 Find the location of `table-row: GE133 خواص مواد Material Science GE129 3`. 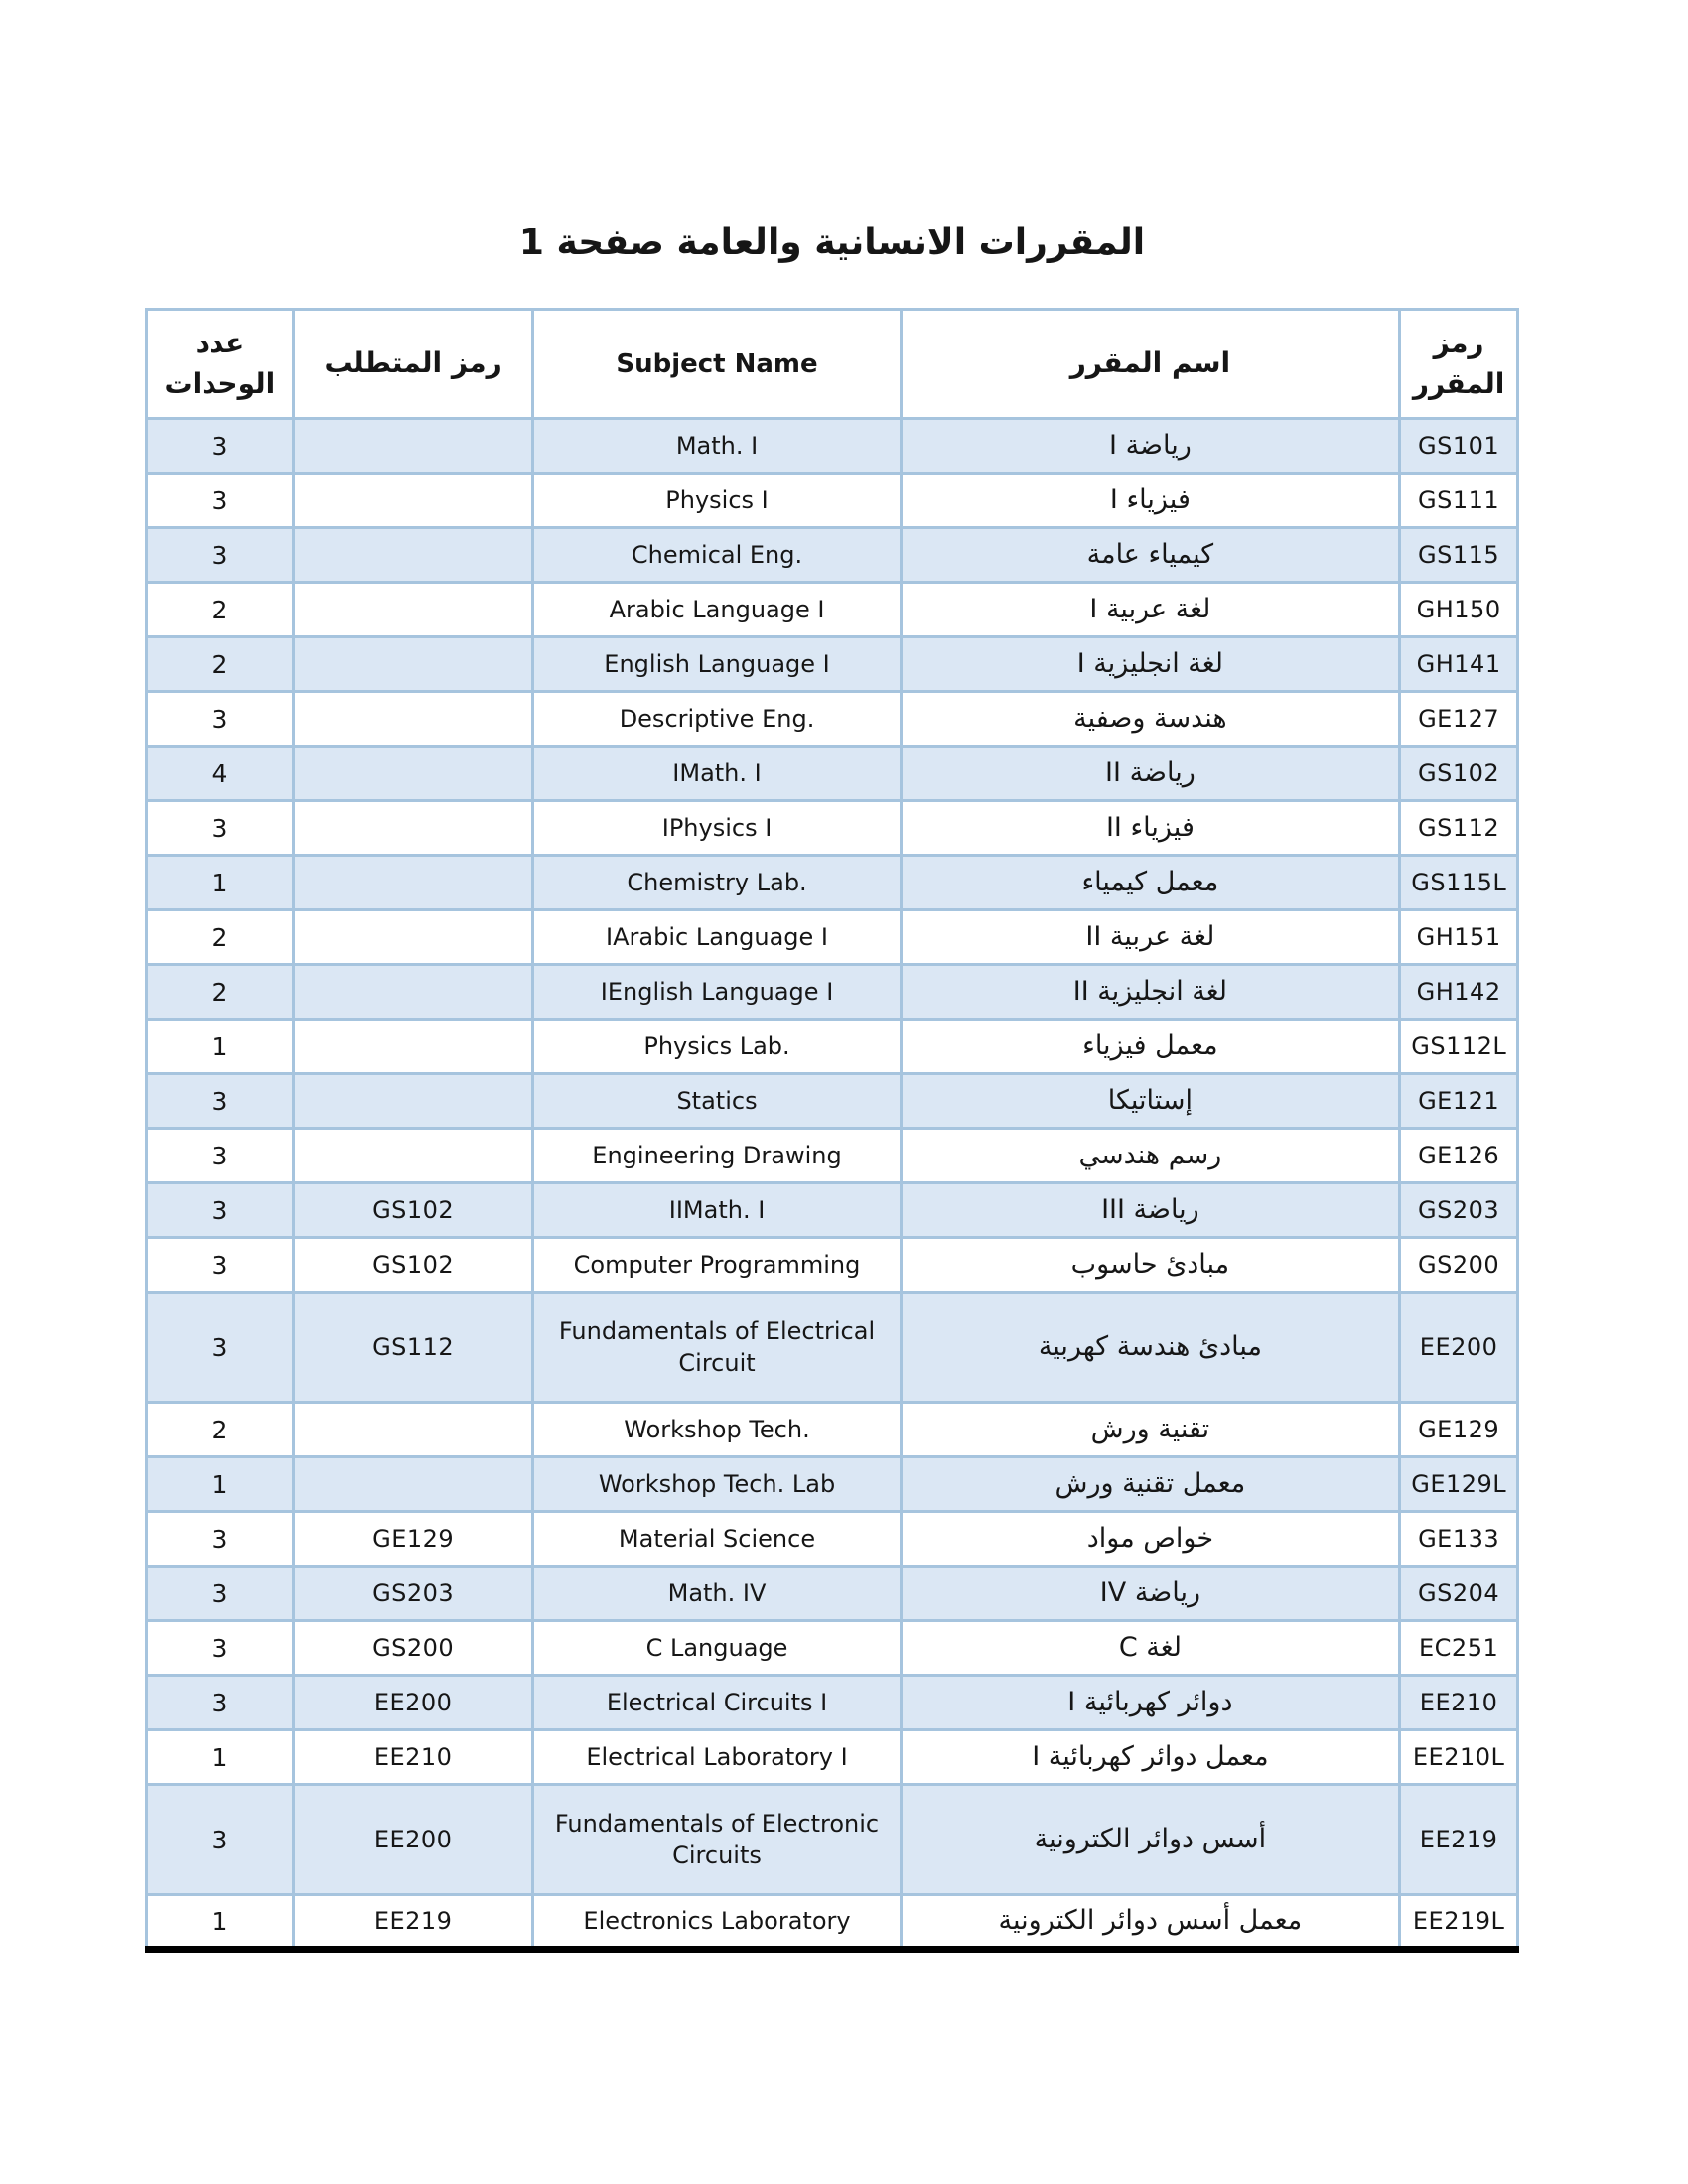

table-row: GE133 خواص مواد Material Science GE129 3 is located at coordinates (832, 1539).